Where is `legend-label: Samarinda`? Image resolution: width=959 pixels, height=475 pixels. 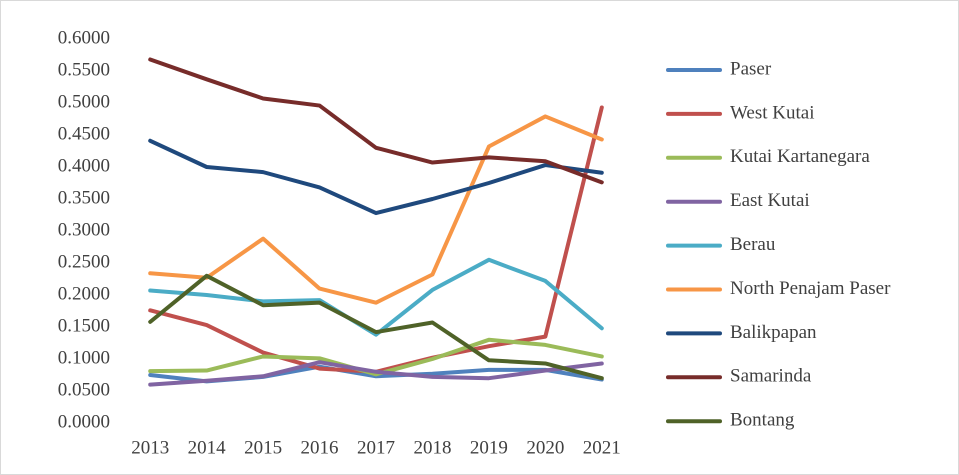 legend-label: Samarinda is located at coordinates (771, 376).